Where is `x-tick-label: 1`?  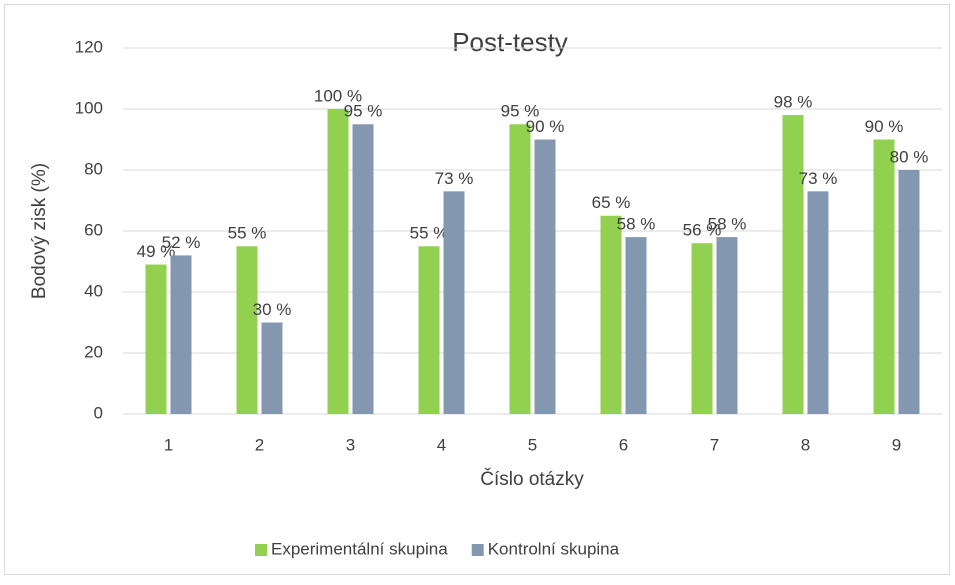 x-tick-label: 1 is located at coordinates (168, 444).